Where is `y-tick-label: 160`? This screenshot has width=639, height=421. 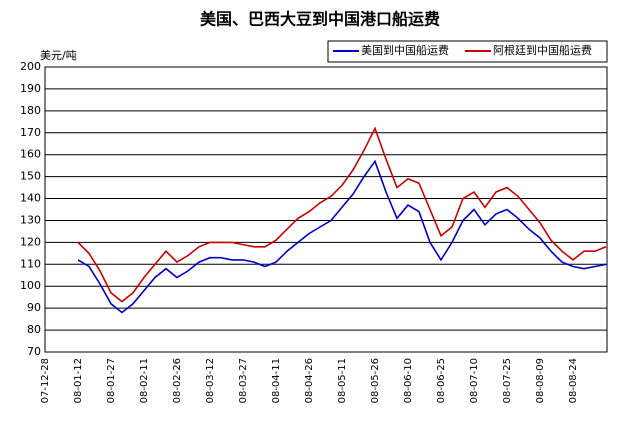
y-tick-label: 160 is located at coordinates (30, 154).